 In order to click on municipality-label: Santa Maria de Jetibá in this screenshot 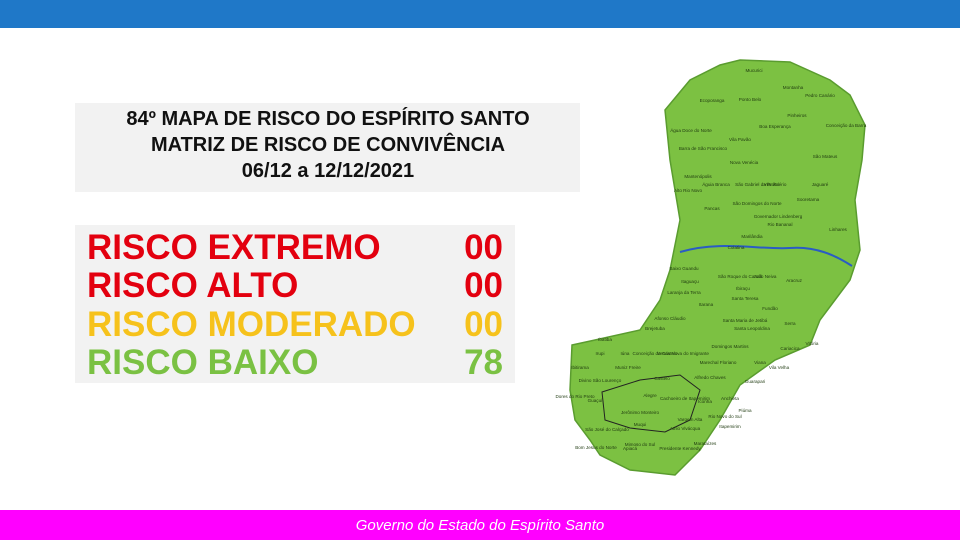, I will do `click(745, 320)`.